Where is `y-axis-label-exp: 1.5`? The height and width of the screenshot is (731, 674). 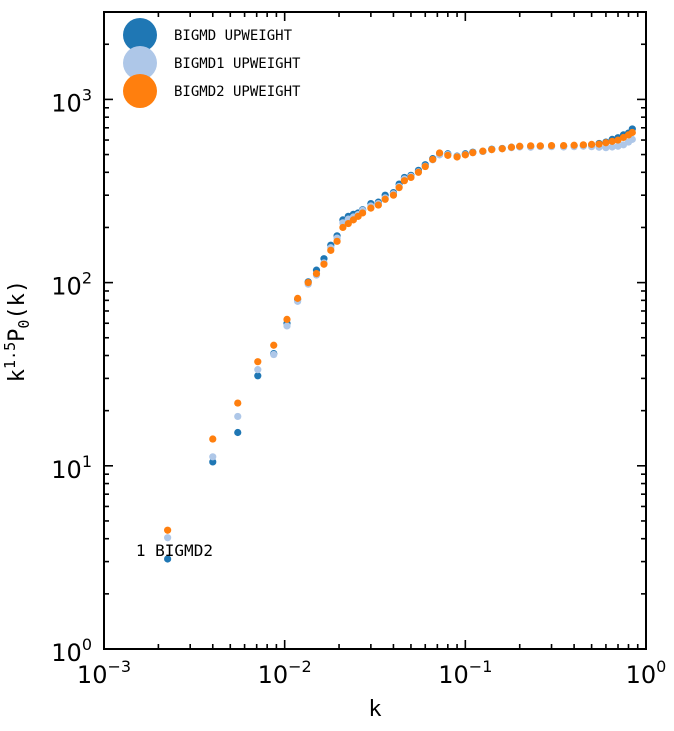
y-axis-label-exp: 1.5 is located at coordinates (10, 355).